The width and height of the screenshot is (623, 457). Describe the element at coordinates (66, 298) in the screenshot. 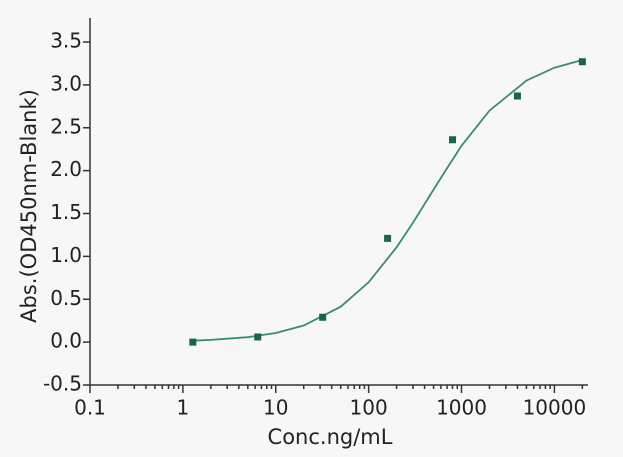

I see `y-tick-label: 0.5` at that location.